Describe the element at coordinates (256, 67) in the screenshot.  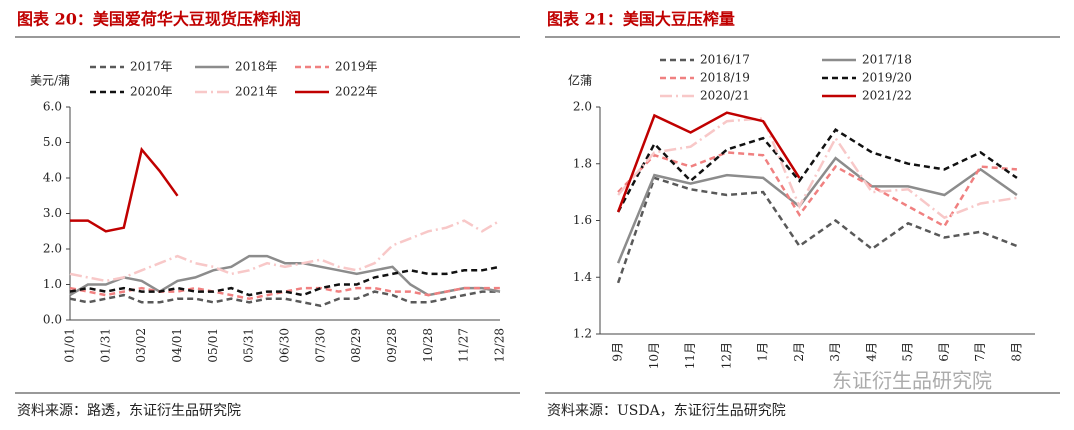
I see `legend-label: 2018年` at that location.